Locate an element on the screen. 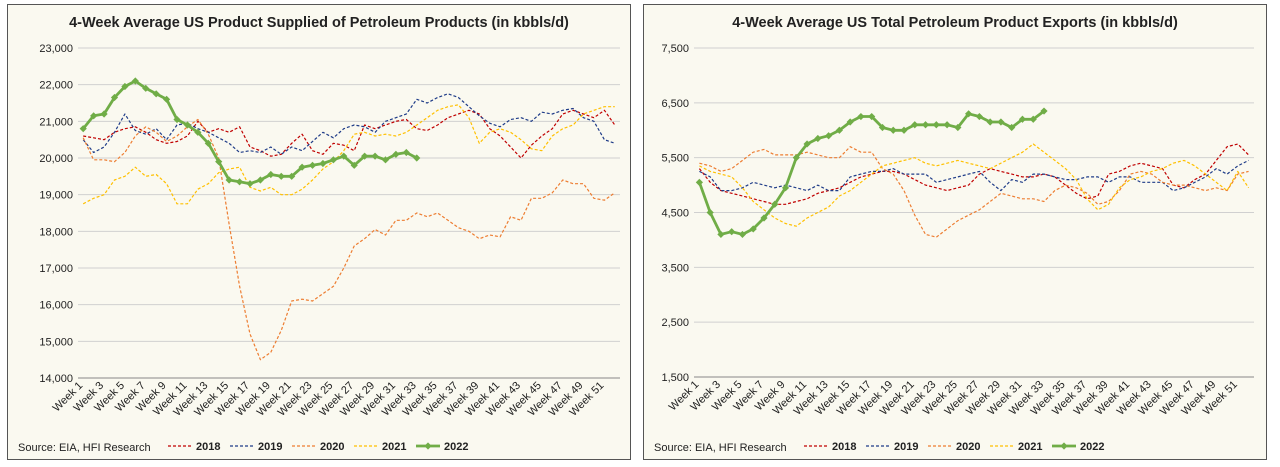  y-tick-label: 1,500 is located at coordinates (675, 378).